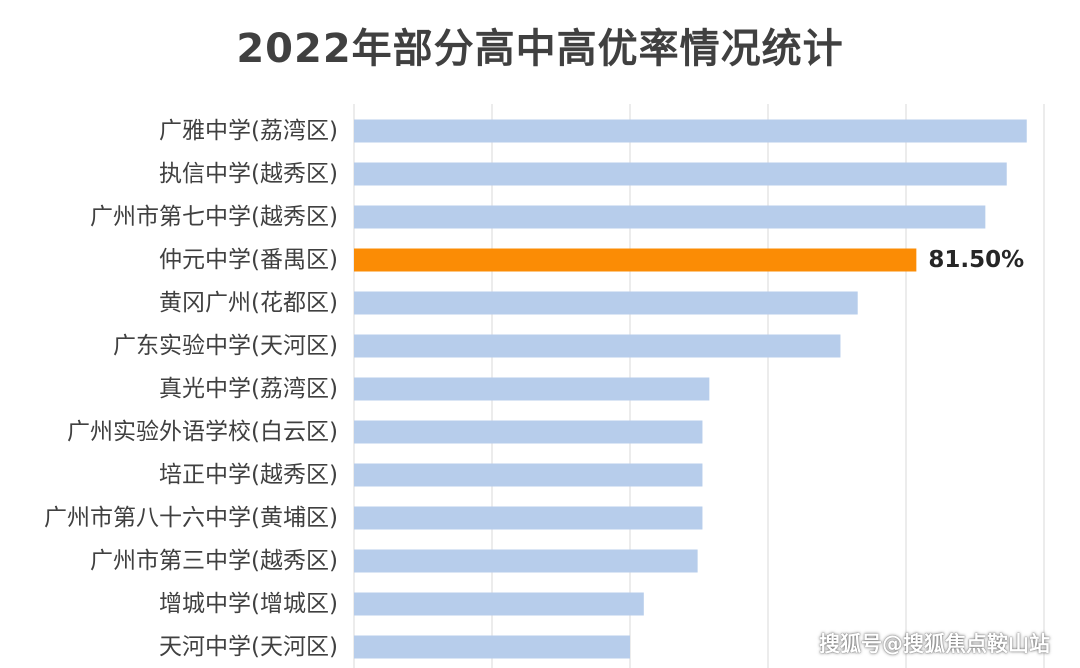 This screenshot has height=668, width=1080. I want to click on category-label-7: 广州实验外语学校(白云区), so click(202, 432).